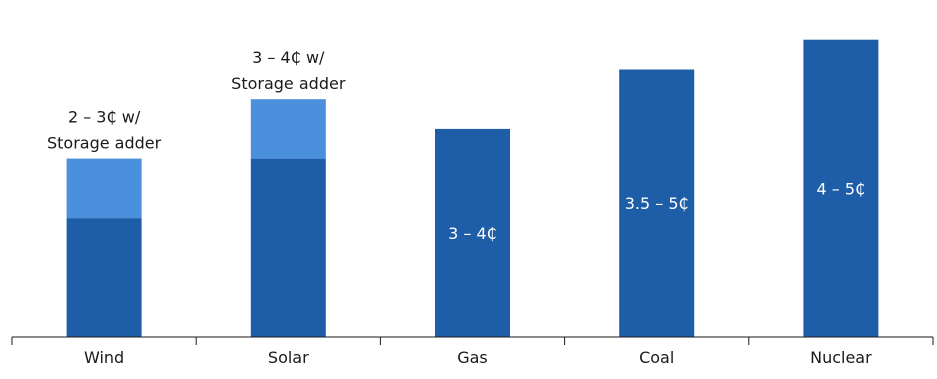 The image size is (937, 379). I want to click on x-tick-label-wind: Wind, so click(104, 357).